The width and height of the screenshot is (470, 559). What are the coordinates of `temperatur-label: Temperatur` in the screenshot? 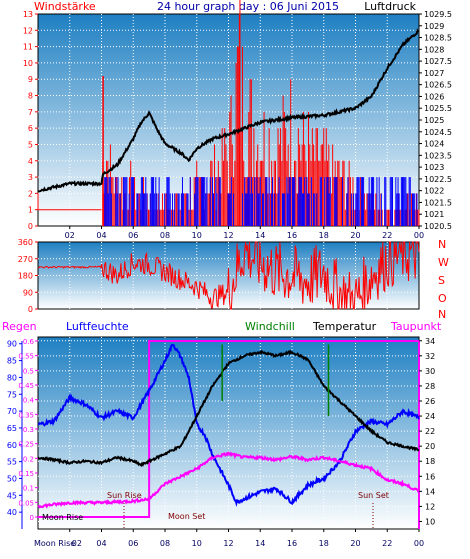 It's located at (344, 326).